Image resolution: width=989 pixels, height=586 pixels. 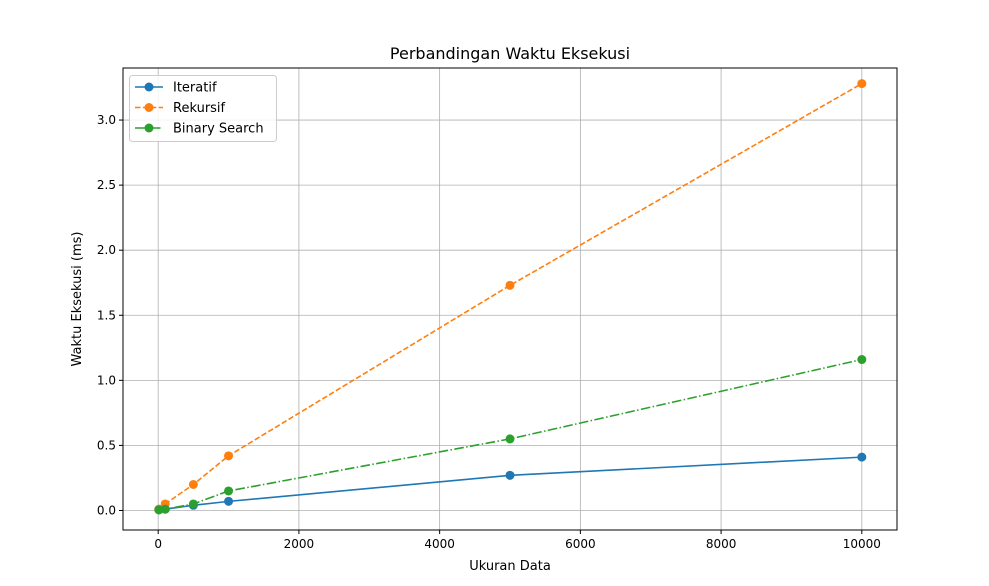 What do you see at coordinates (106, 445) in the screenshot?
I see `y-tick-label: 0.5` at bounding box center [106, 445].